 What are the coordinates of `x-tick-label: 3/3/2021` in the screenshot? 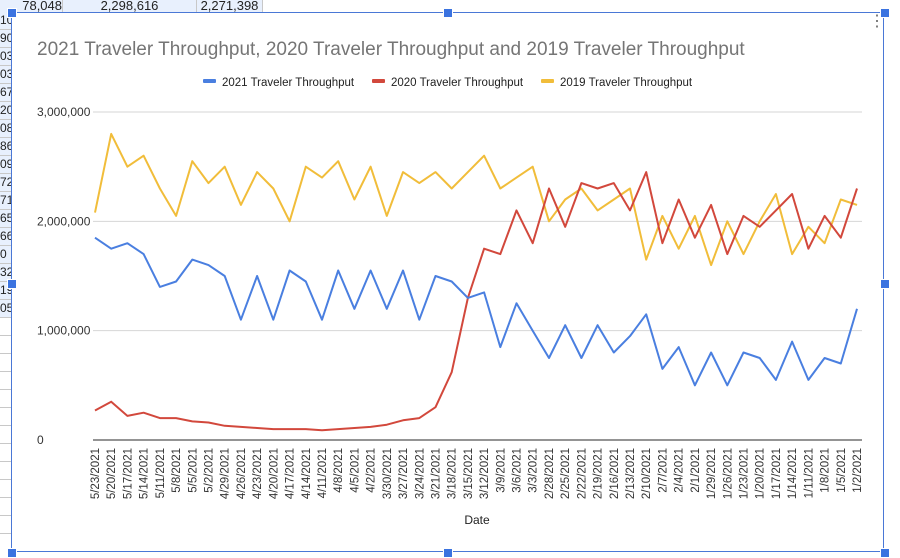 It's located at (534, 470).